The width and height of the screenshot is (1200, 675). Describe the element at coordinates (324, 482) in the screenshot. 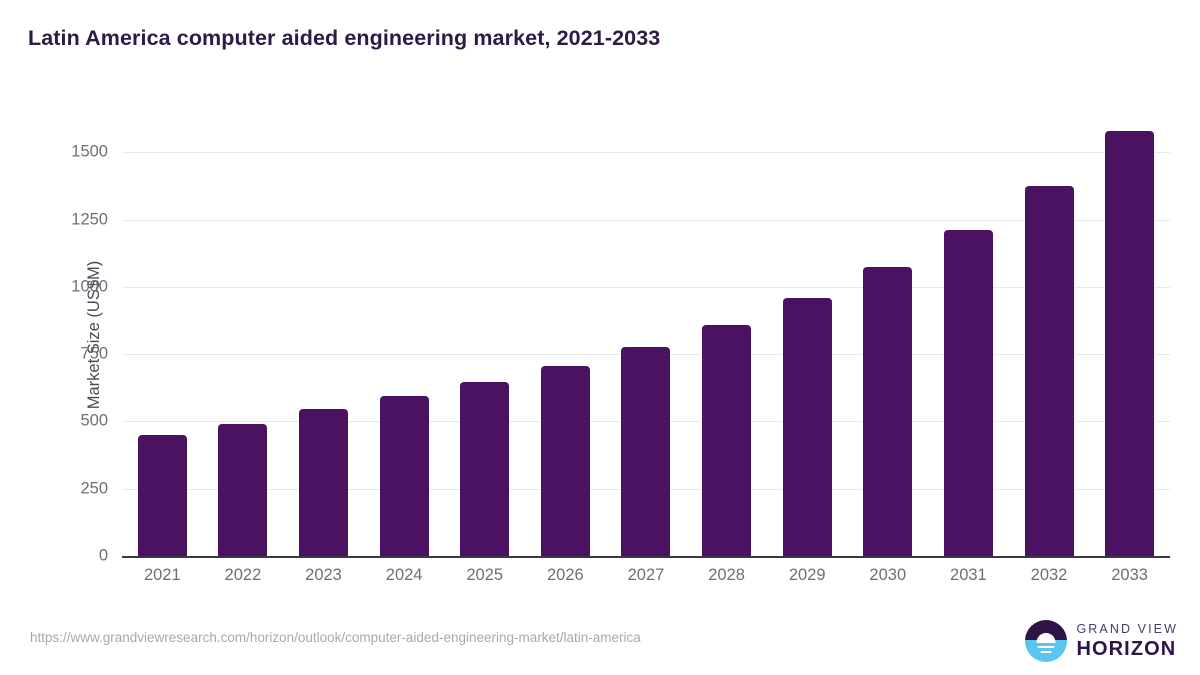

I see `bar-2023` at that location.